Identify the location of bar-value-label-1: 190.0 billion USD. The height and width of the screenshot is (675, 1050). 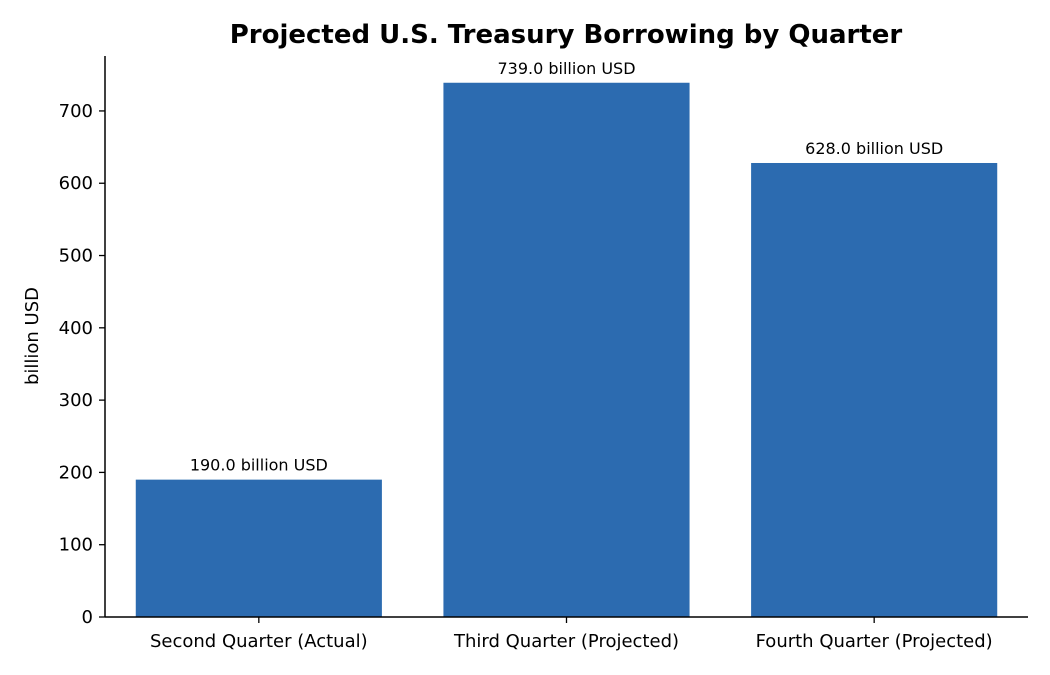
(259, 465).